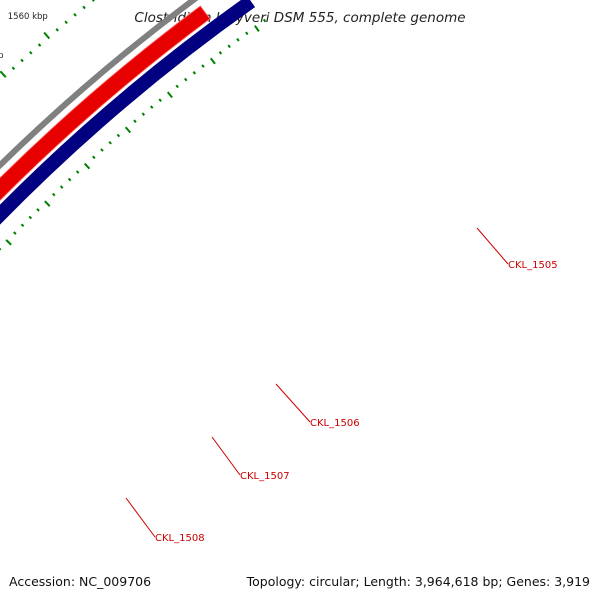  I want to click on forward-strand-cds, so click(105, 131).